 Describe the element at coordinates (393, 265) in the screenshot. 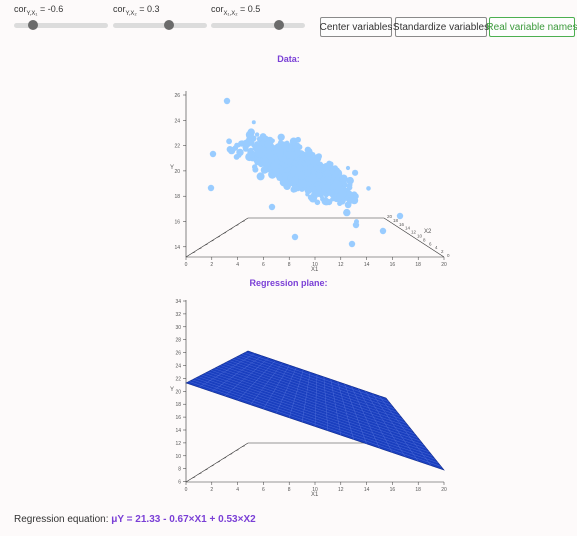

I see `x1-tick-label: 16` at that location.